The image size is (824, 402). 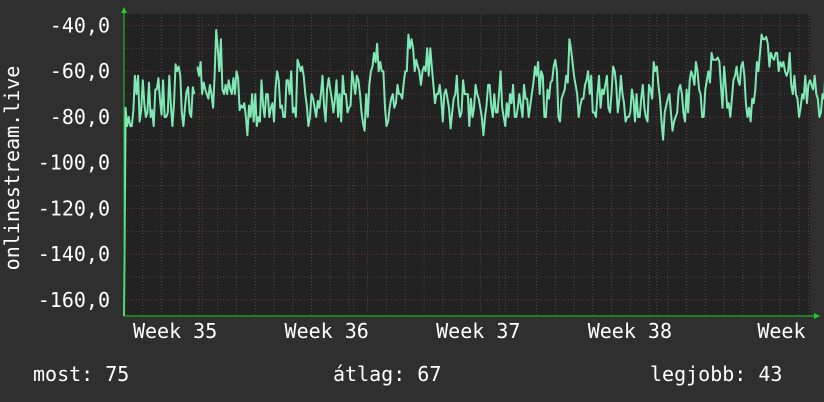 What do you see at coordinates (327, 331) in the screenshot?
I see `x-tick-label: Week 36` at bounding box center [327, 331].